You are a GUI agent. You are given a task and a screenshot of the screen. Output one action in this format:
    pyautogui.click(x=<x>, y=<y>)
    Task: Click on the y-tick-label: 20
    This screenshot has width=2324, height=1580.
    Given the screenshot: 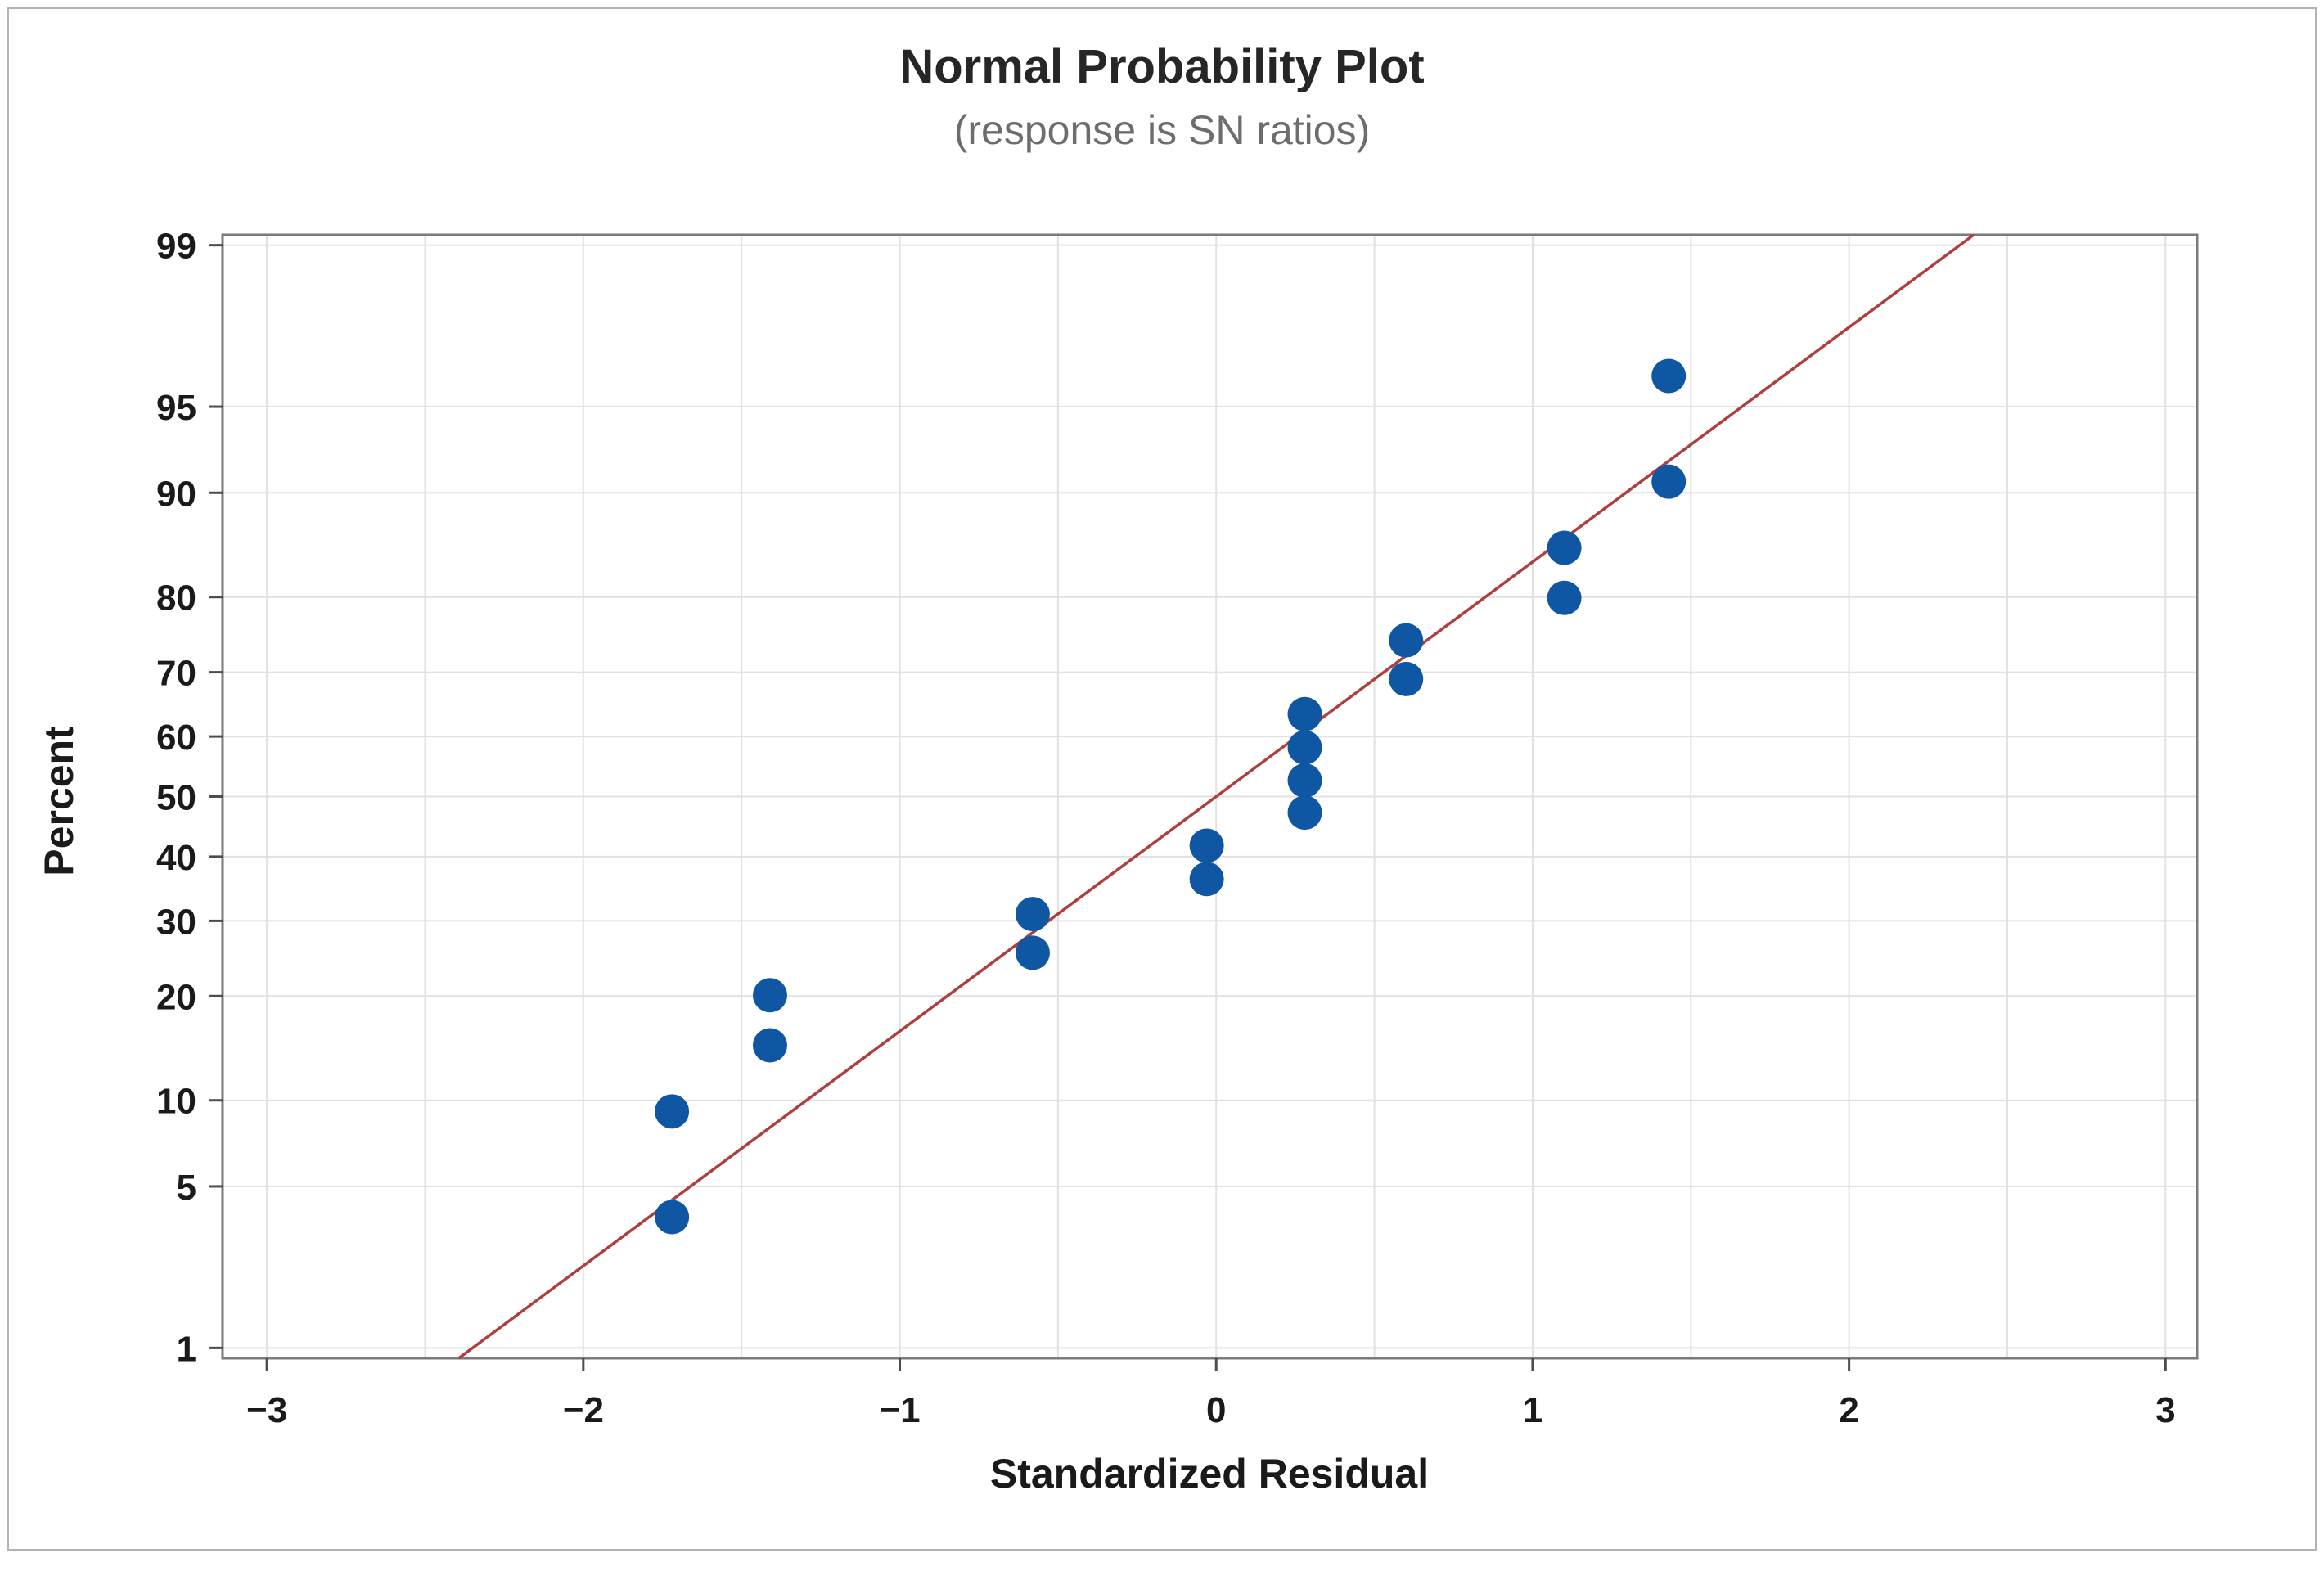 What is the action you would take?
    pyautogui.click(x=176, y=997)
    